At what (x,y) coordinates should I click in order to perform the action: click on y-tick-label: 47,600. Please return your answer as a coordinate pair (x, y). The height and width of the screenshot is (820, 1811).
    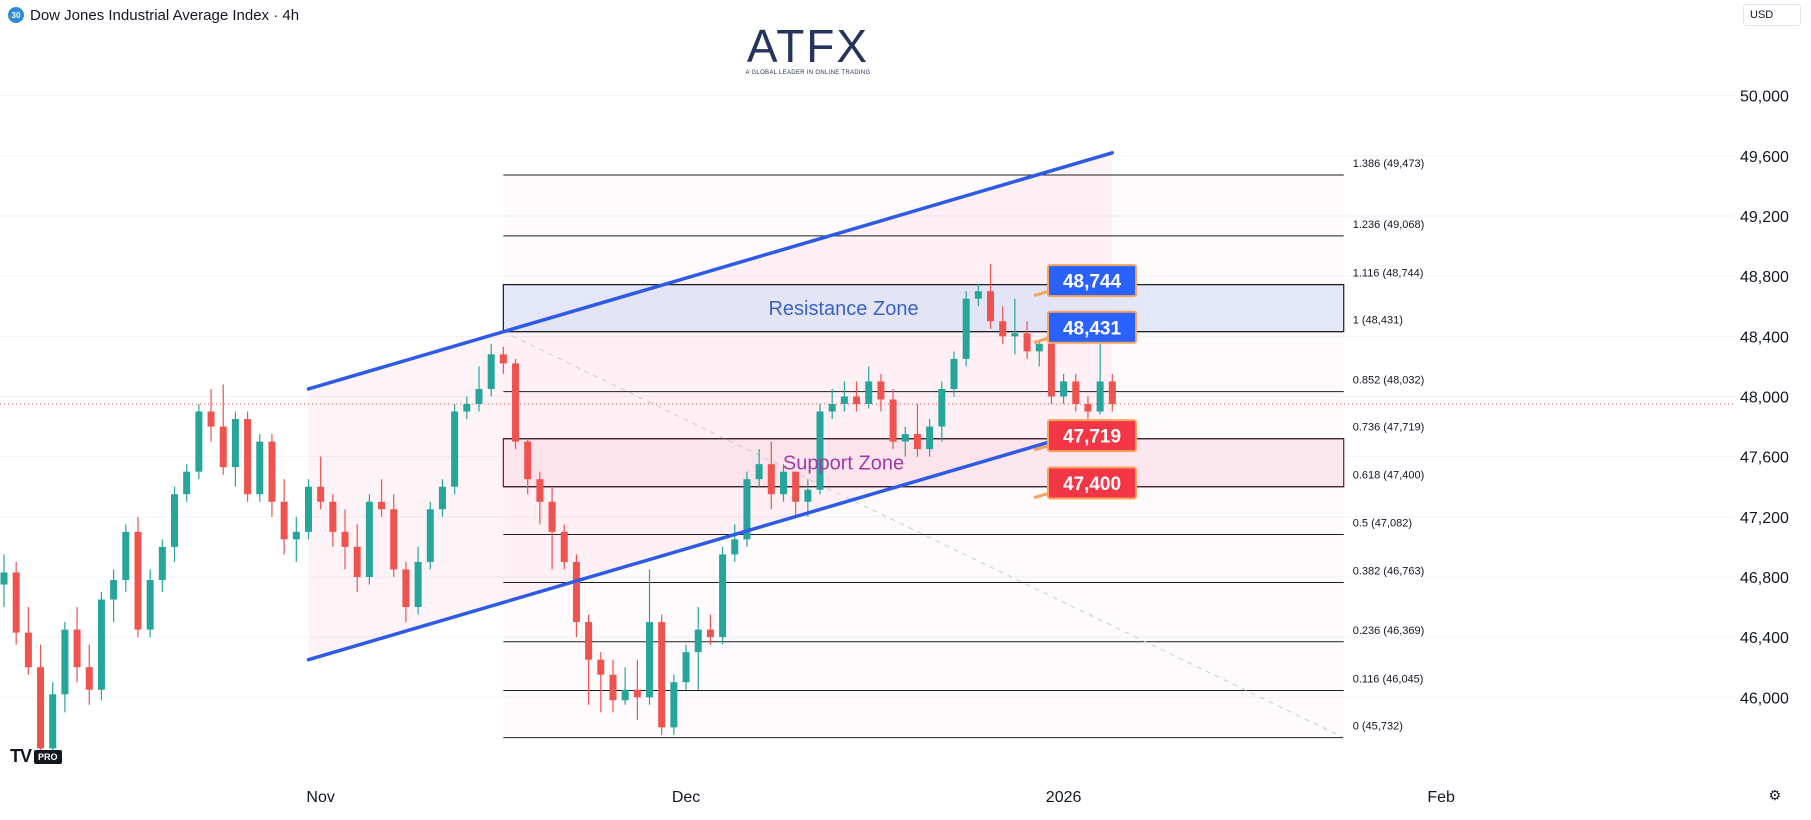
    Looking at the image, I should click on (1764, 458).